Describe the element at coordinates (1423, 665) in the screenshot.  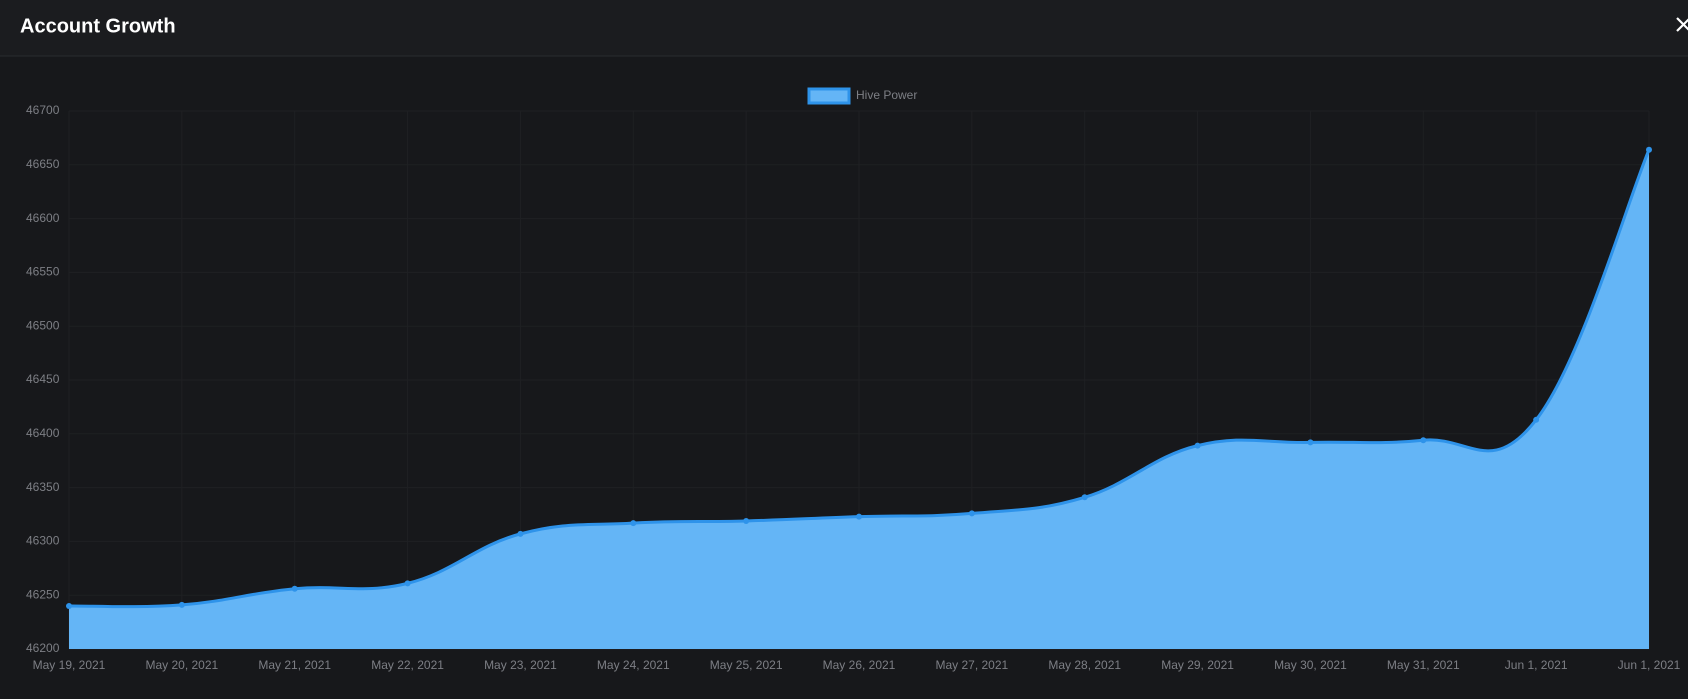
I see `x-tick-label: May 31, 2021` at that location.